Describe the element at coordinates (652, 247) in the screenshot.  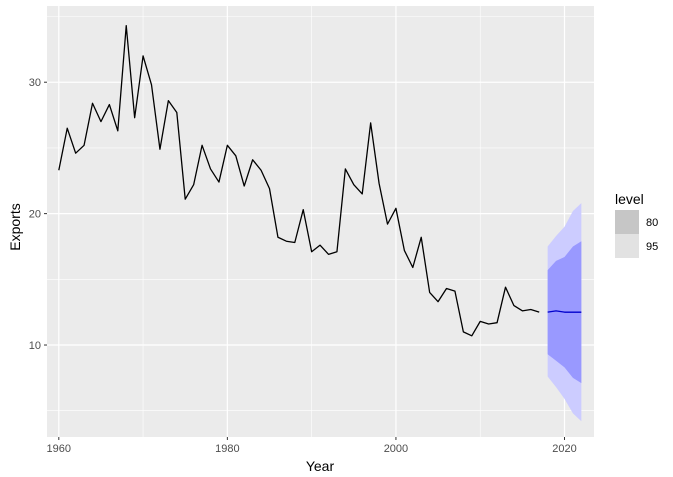
I see `legend-label-95: 95` at that location.